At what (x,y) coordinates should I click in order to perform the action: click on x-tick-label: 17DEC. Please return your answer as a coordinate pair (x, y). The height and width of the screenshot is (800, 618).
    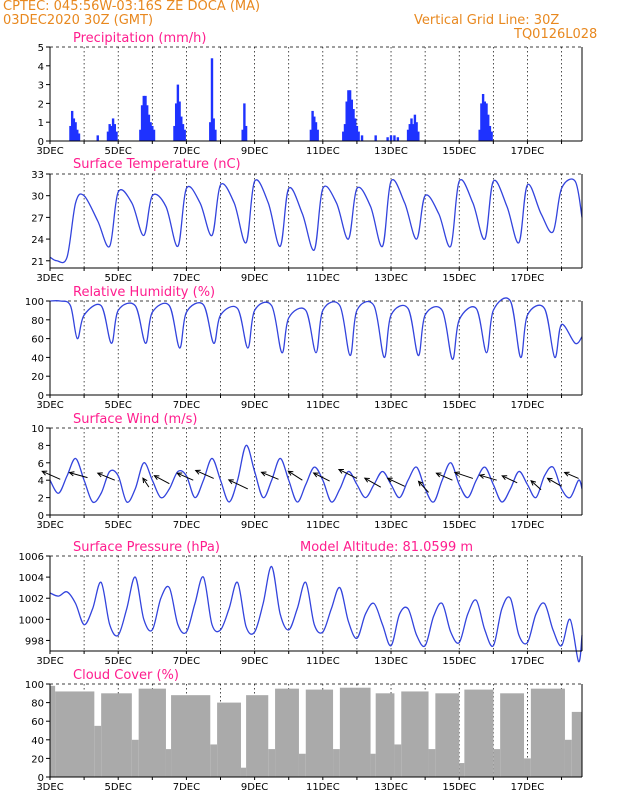
    Looking at the image, I should click on (528, 278).